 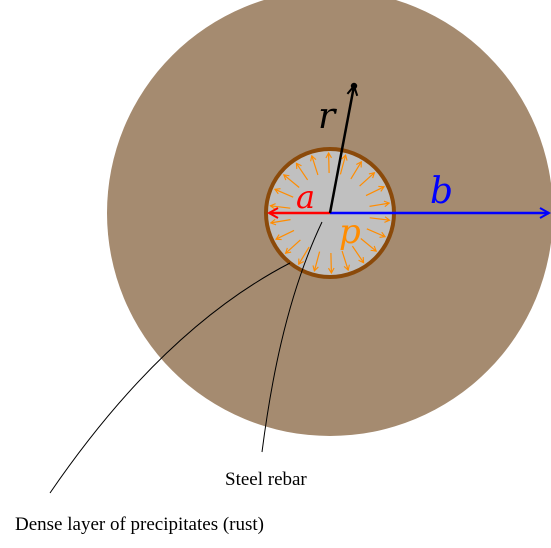 What do you see at coordinates (441, 191) in the screenshot?
I see `label-b: b` at bounding box center [441, 191].